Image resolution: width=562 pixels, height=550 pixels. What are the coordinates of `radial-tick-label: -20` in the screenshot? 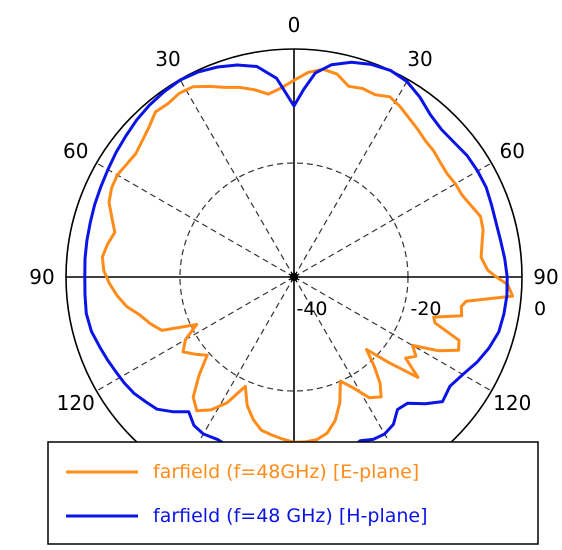 It's located at (425, 309).